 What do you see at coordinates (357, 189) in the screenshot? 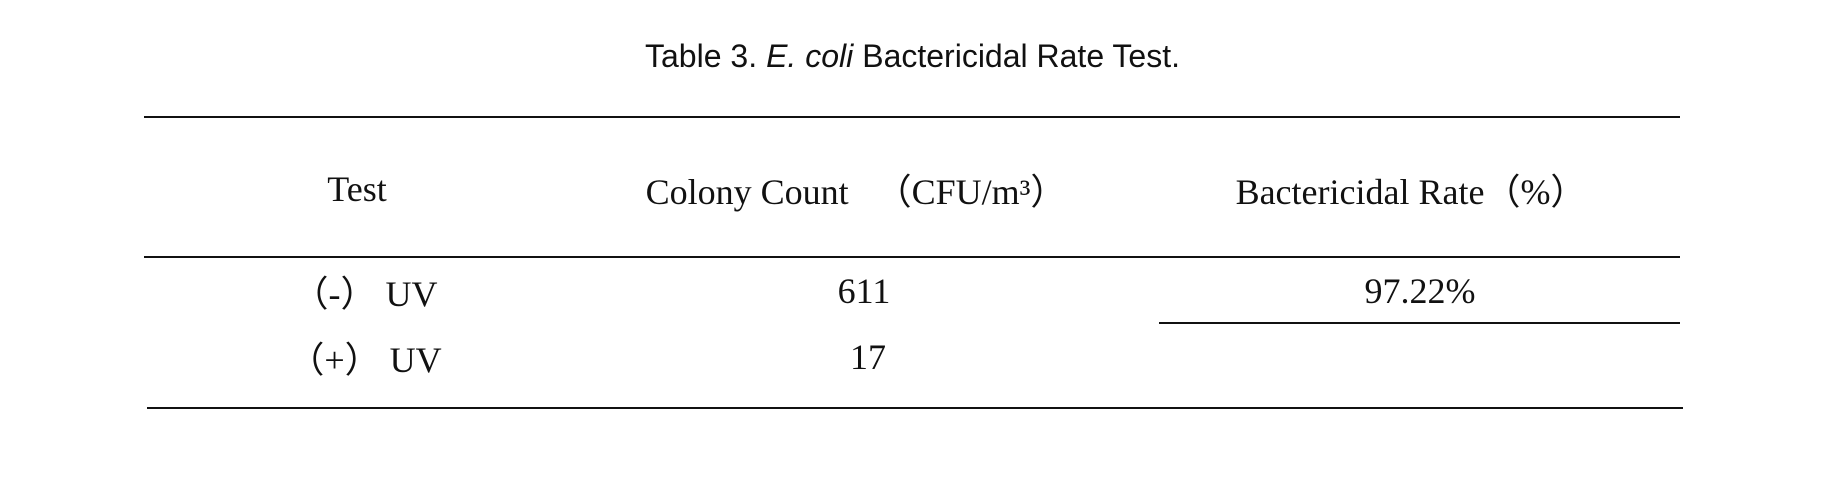
I see `header-cell: Test` at bounding box center [357, 189].